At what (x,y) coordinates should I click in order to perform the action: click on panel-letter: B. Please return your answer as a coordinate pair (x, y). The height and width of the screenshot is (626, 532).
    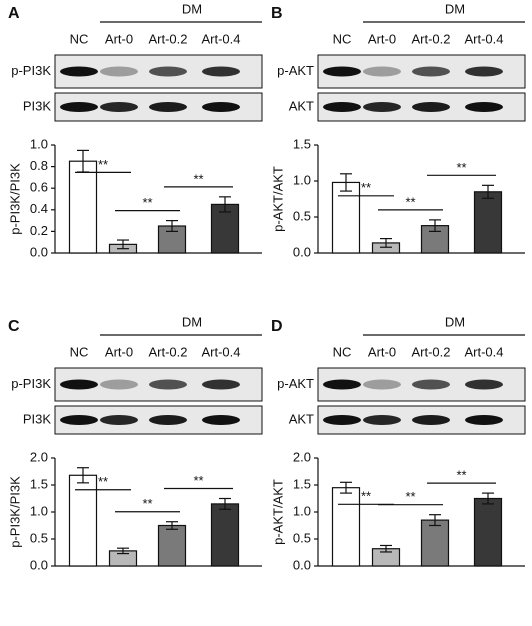
    Looking at the image, I should click on (277, 13).